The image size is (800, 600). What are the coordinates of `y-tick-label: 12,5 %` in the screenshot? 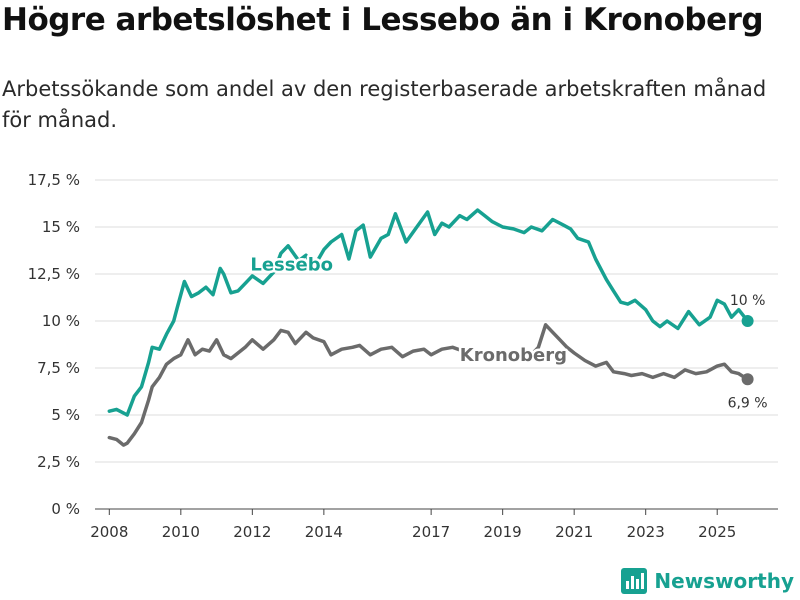 It's located at (54, 274).